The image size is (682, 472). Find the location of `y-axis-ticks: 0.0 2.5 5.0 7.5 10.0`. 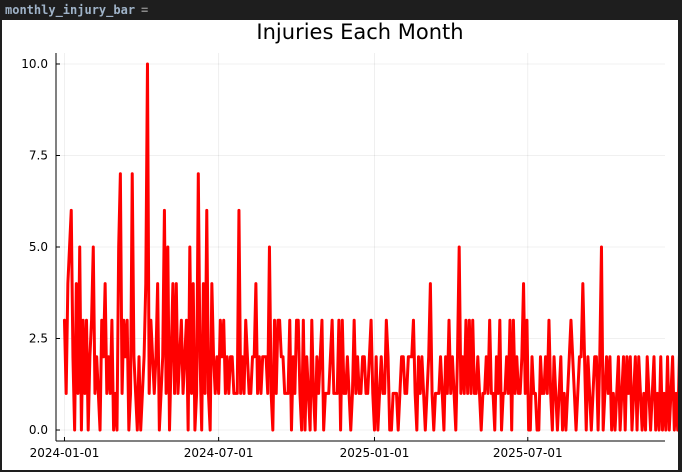

y-axis-ticks: 0.0 2.5 5.0 7.5 10.0 is located at coordinates (40, 247).